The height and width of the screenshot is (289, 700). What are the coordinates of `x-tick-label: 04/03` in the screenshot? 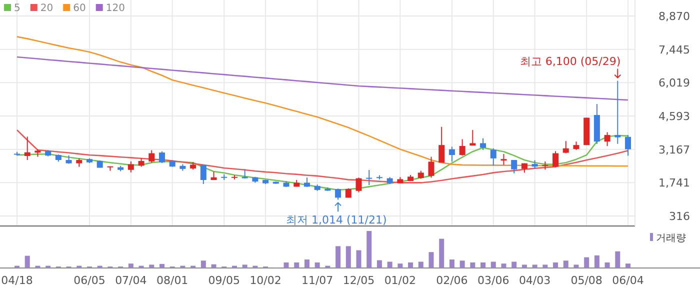 It's located at (534, 280).